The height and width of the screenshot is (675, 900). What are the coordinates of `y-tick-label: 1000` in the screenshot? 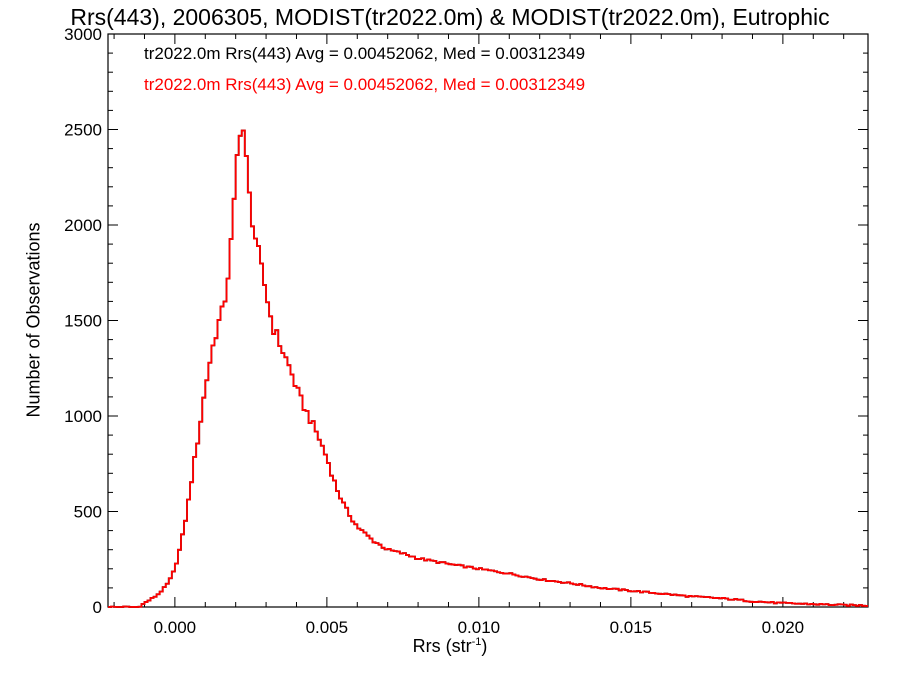 It's located at (83, 416).